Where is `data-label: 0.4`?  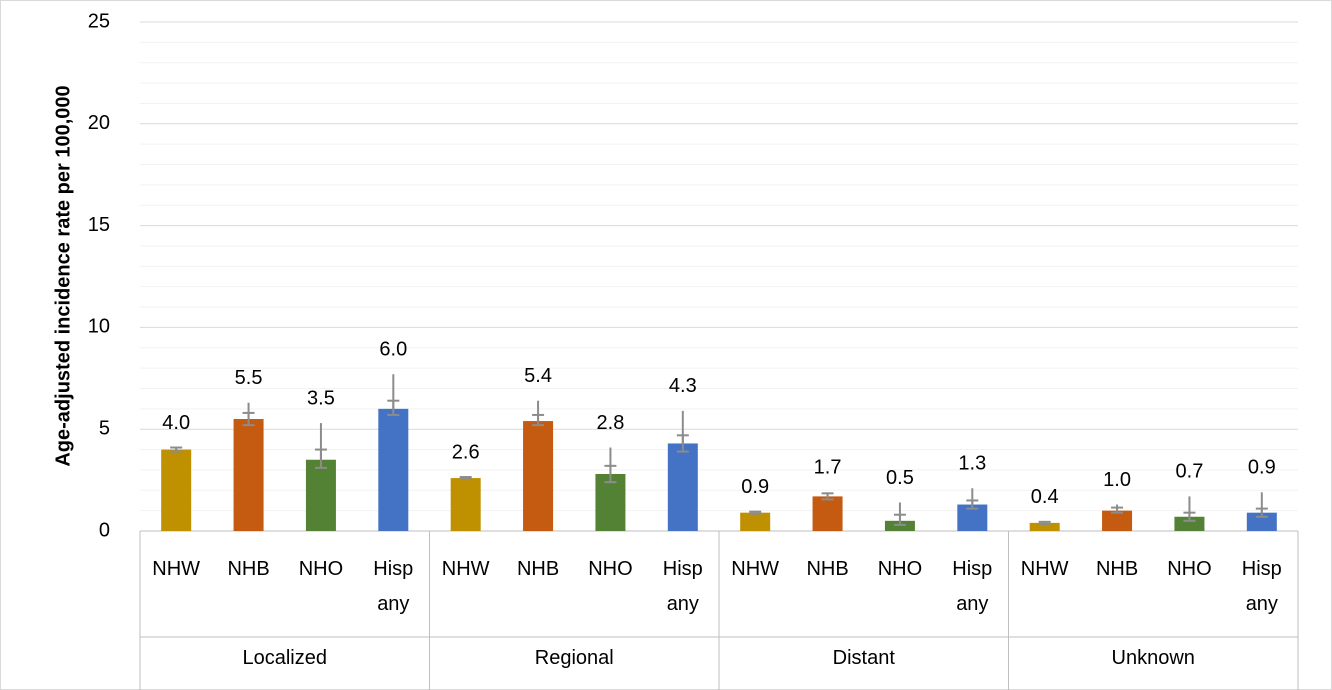
data-label: 0.4 is located at coordinates (1045, 497).